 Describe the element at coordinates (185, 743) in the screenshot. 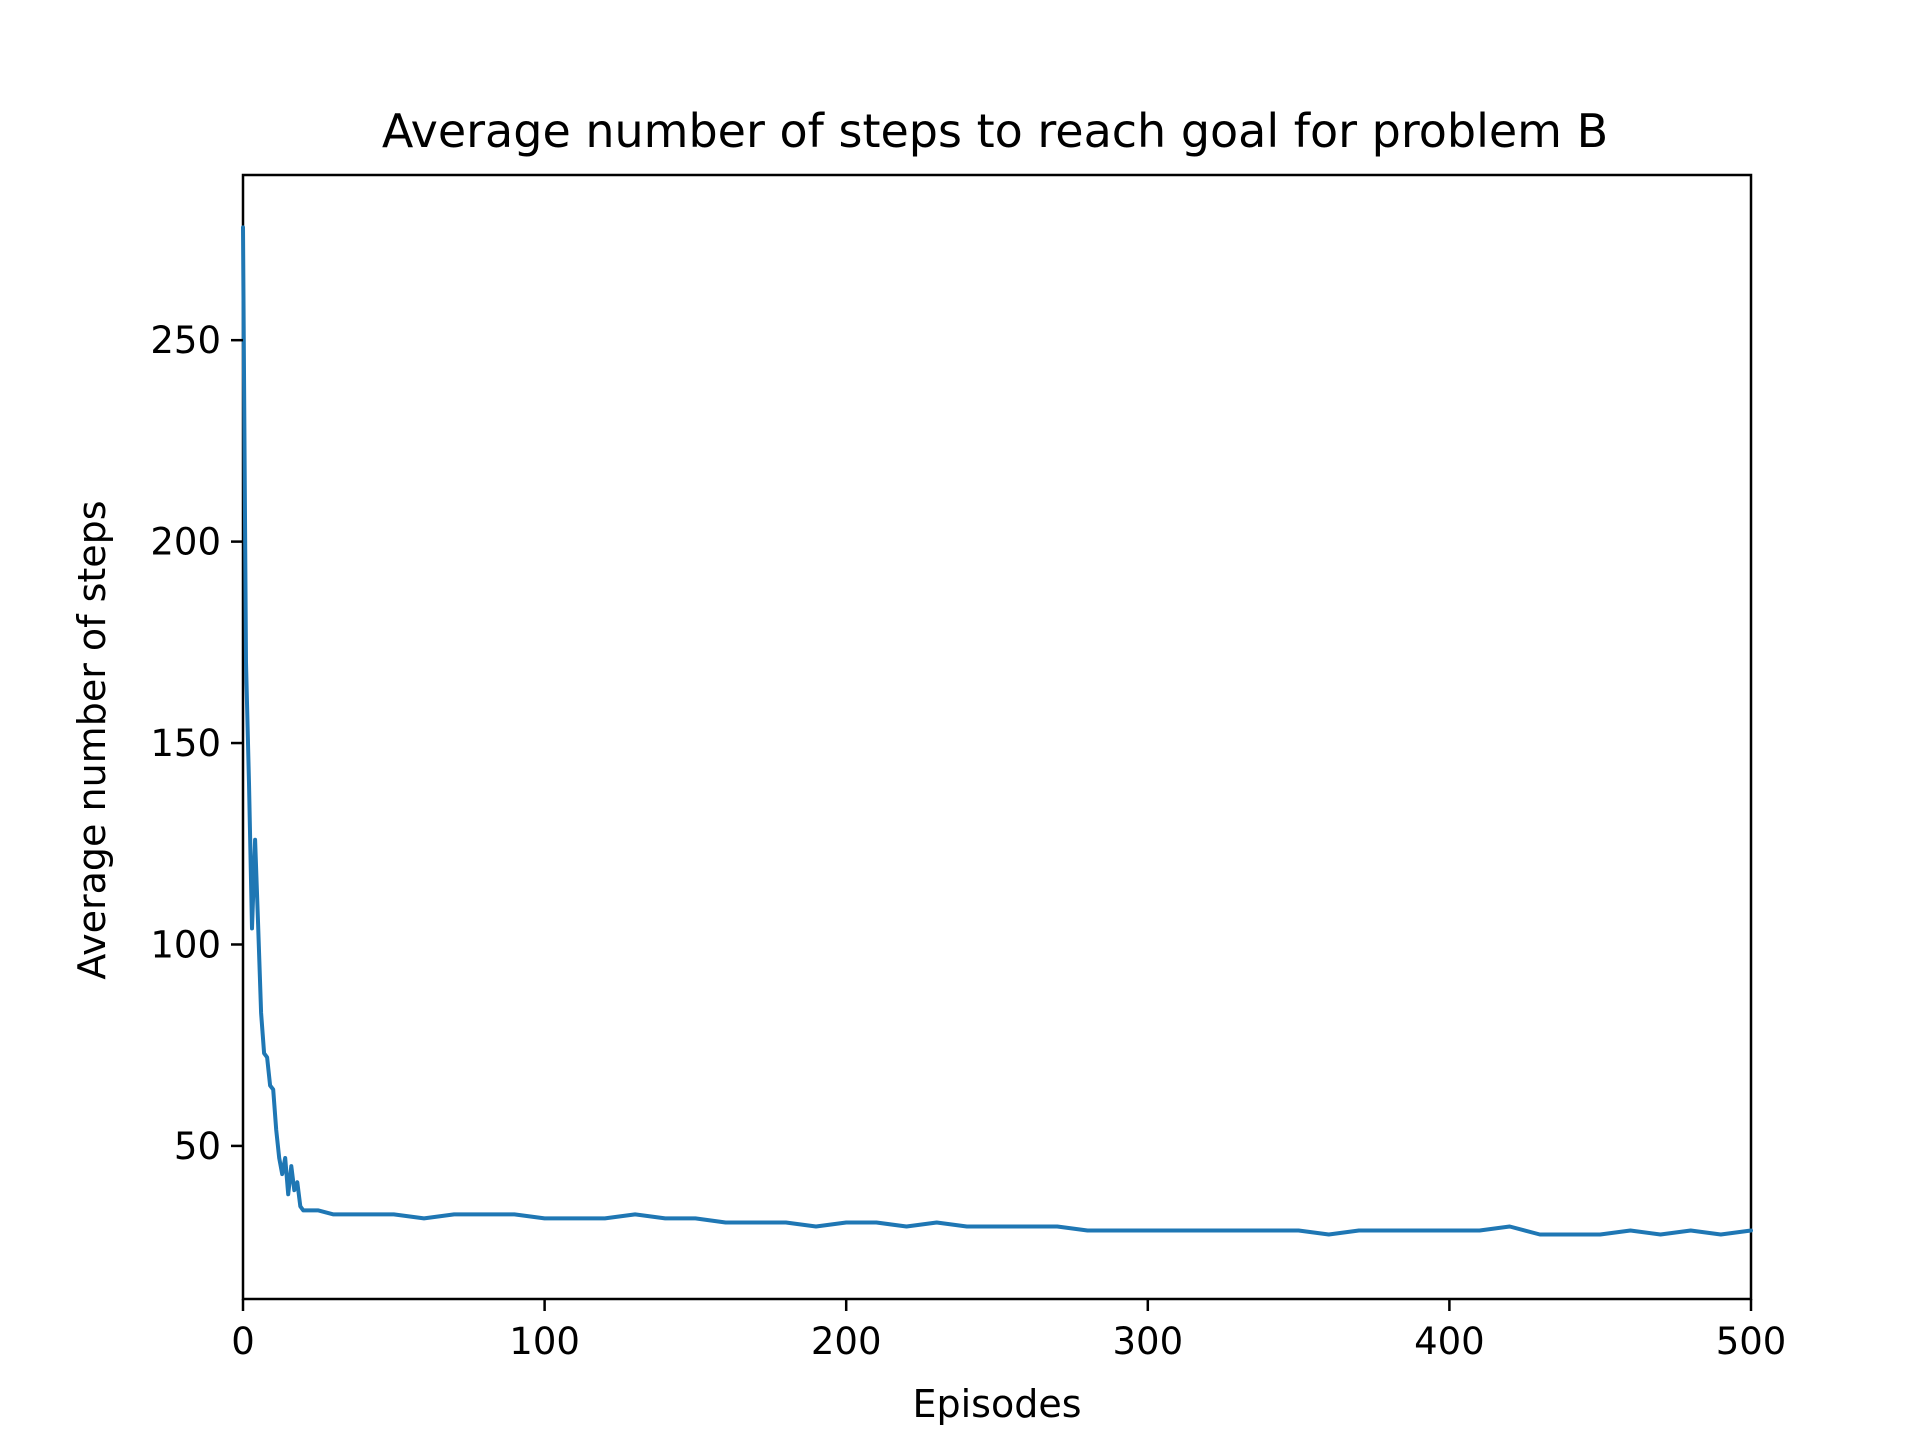

I see `y-tick-label: 150` at that location.